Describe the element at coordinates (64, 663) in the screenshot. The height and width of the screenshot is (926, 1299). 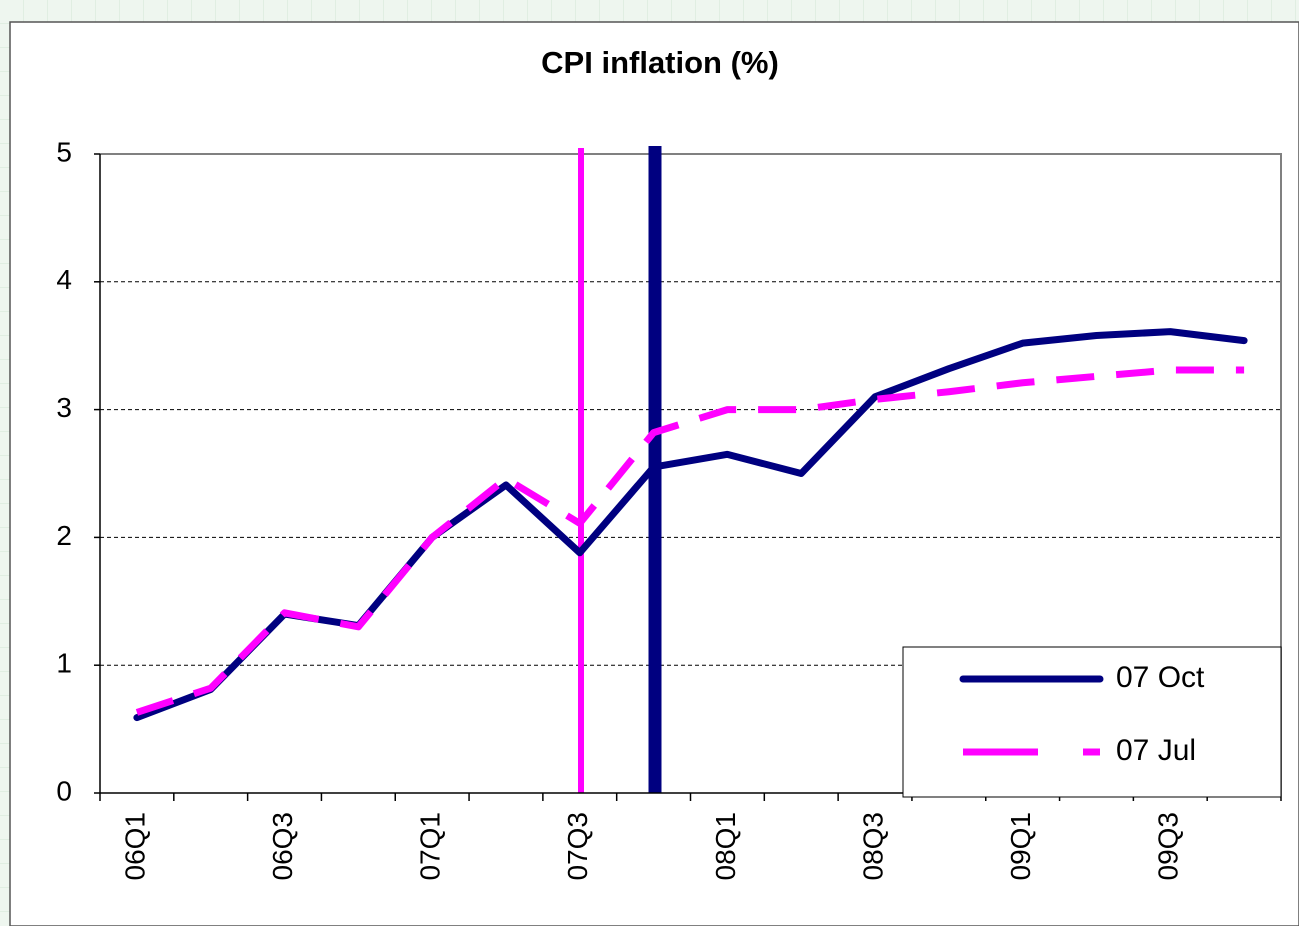
I see `y-tick-label: 1` at that location.